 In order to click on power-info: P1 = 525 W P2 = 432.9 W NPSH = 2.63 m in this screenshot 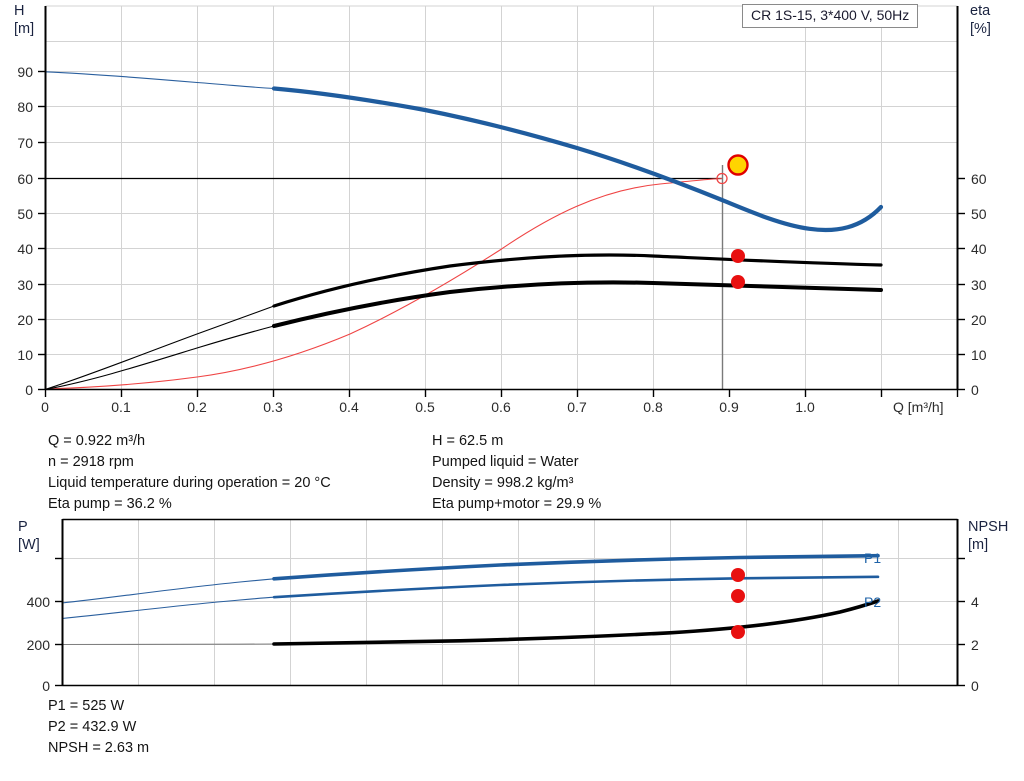, I will do `click(98, 727)`.